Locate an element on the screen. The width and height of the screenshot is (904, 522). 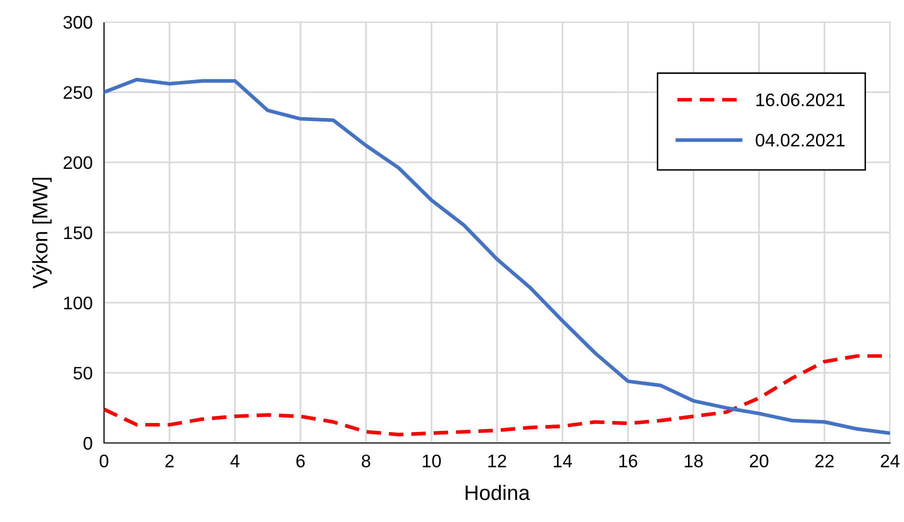
y-axis-title: Výkon [MW] is located at coordinates (42, 233).